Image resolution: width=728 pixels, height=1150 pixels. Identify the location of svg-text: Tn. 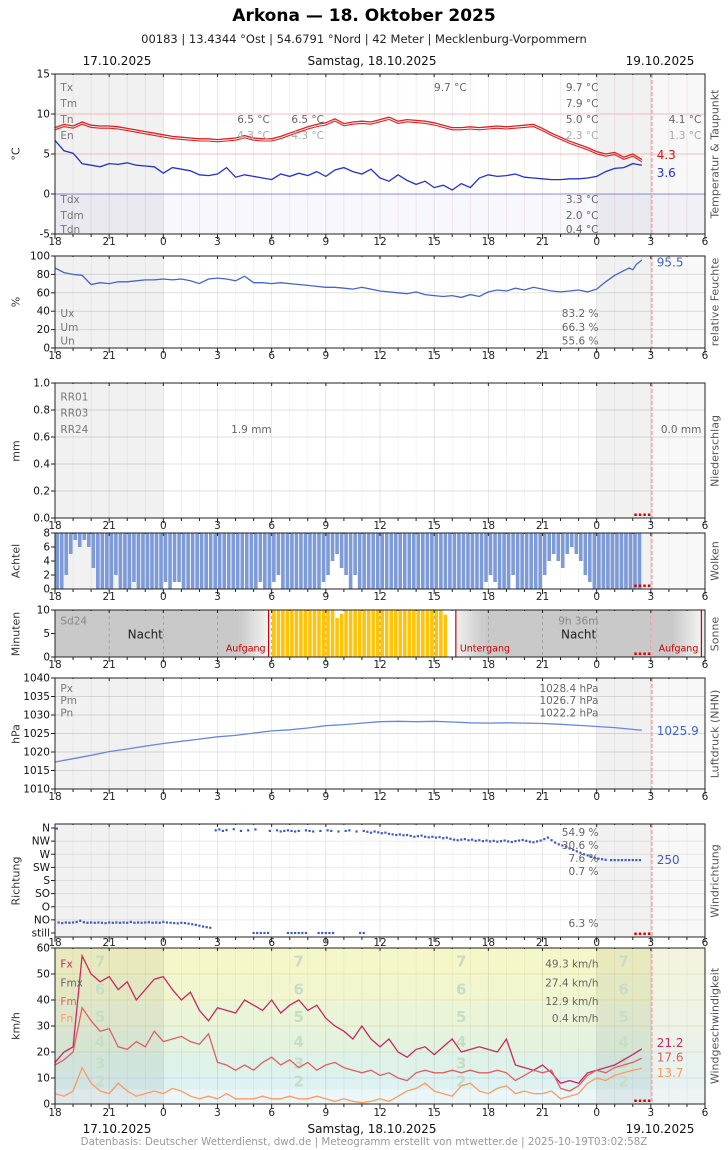
(66, 120).